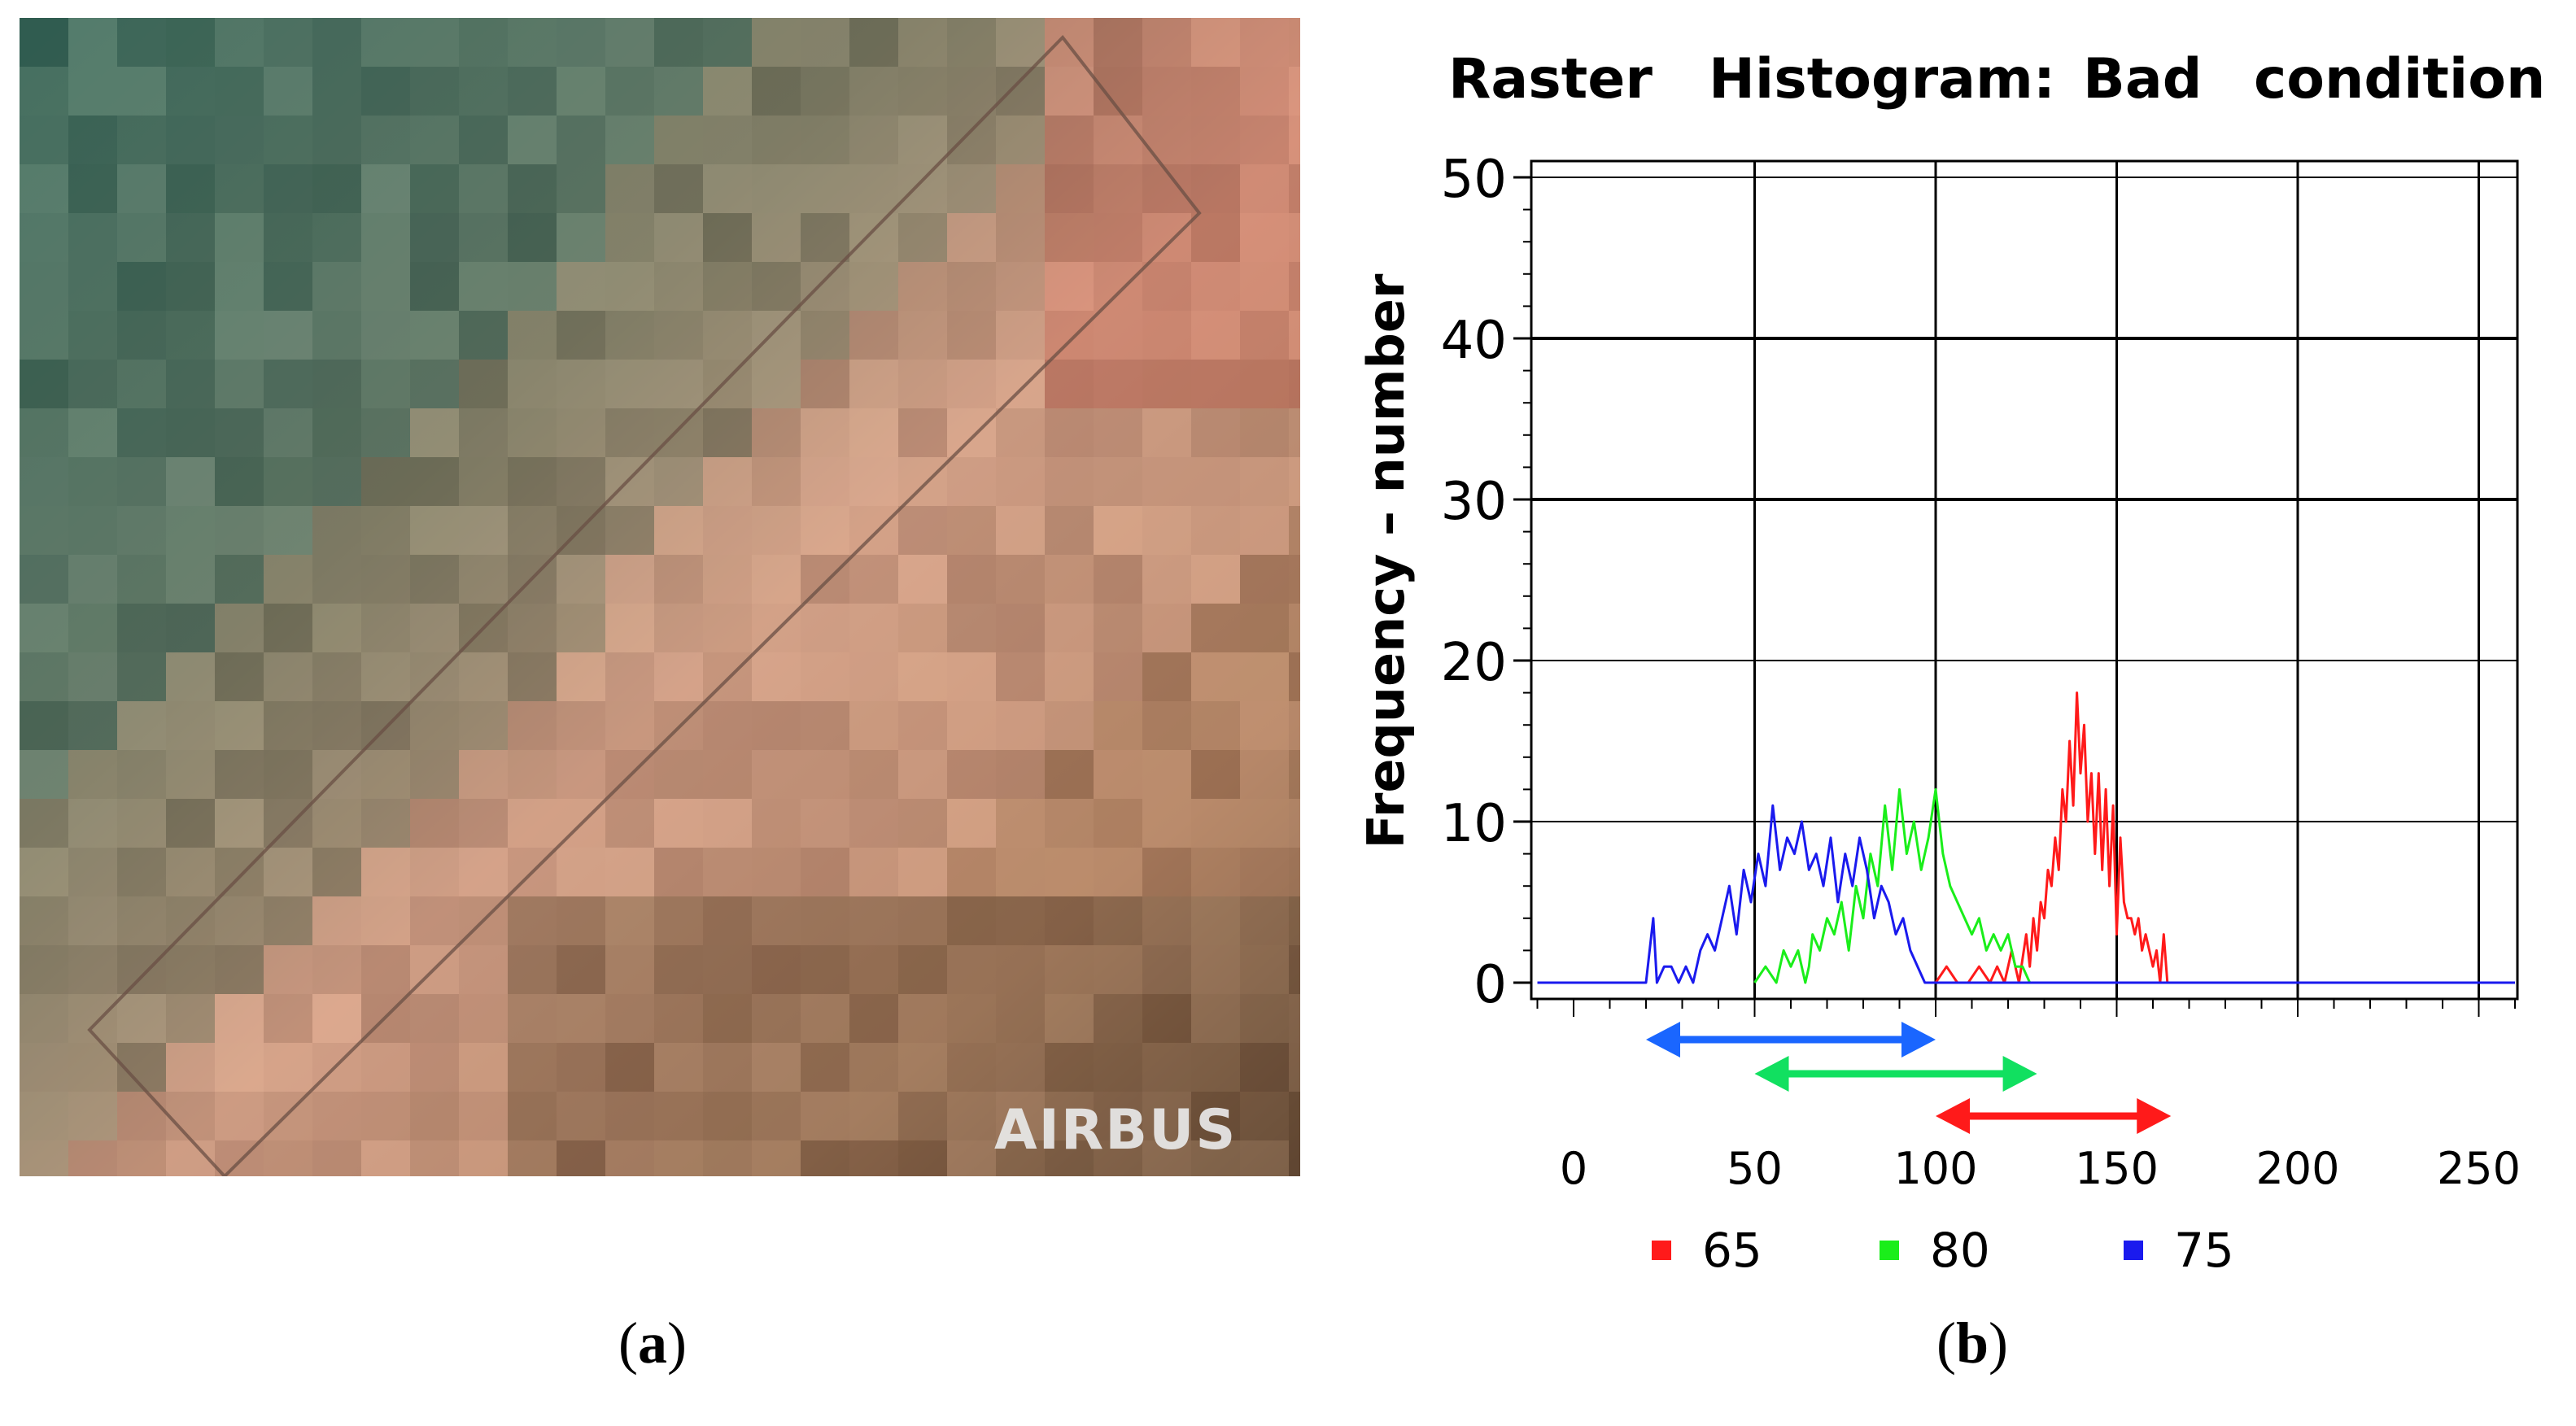 The width and height of the screenshot is (2576, 1426). Describe the element at coordinates (1960, 1250) in the screenshot. I see `legend-label-80: 80` at that location.